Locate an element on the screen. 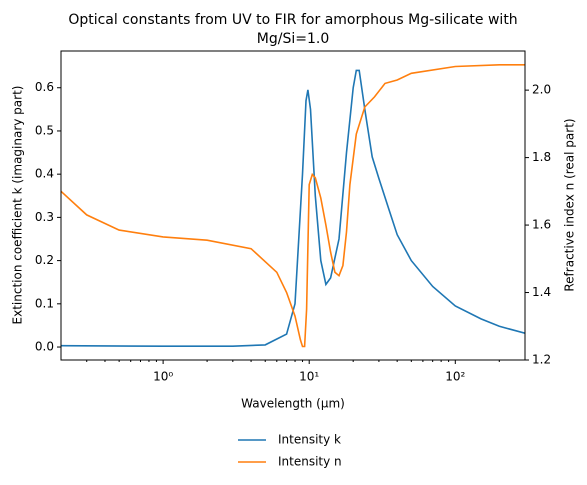 The height and width of the screenshot is (485, 587). y-tick-label: 0.4 is located at coordinates (44, 174).